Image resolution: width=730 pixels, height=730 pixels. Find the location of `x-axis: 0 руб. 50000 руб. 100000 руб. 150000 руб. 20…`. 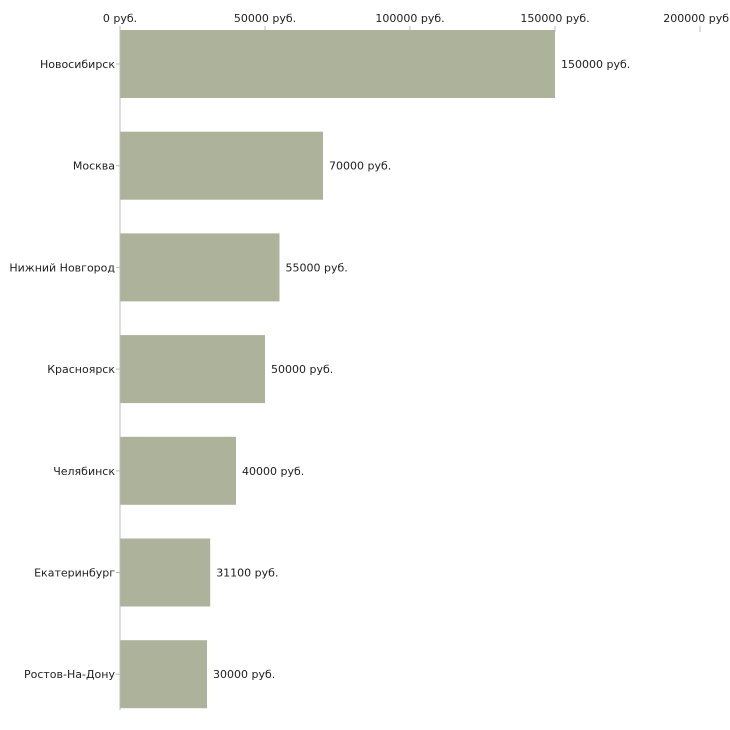

x-axis: 0 руб. 50000 руб. 100000 руб. 150000 руб. 20… is located at coordinates (416, 22).